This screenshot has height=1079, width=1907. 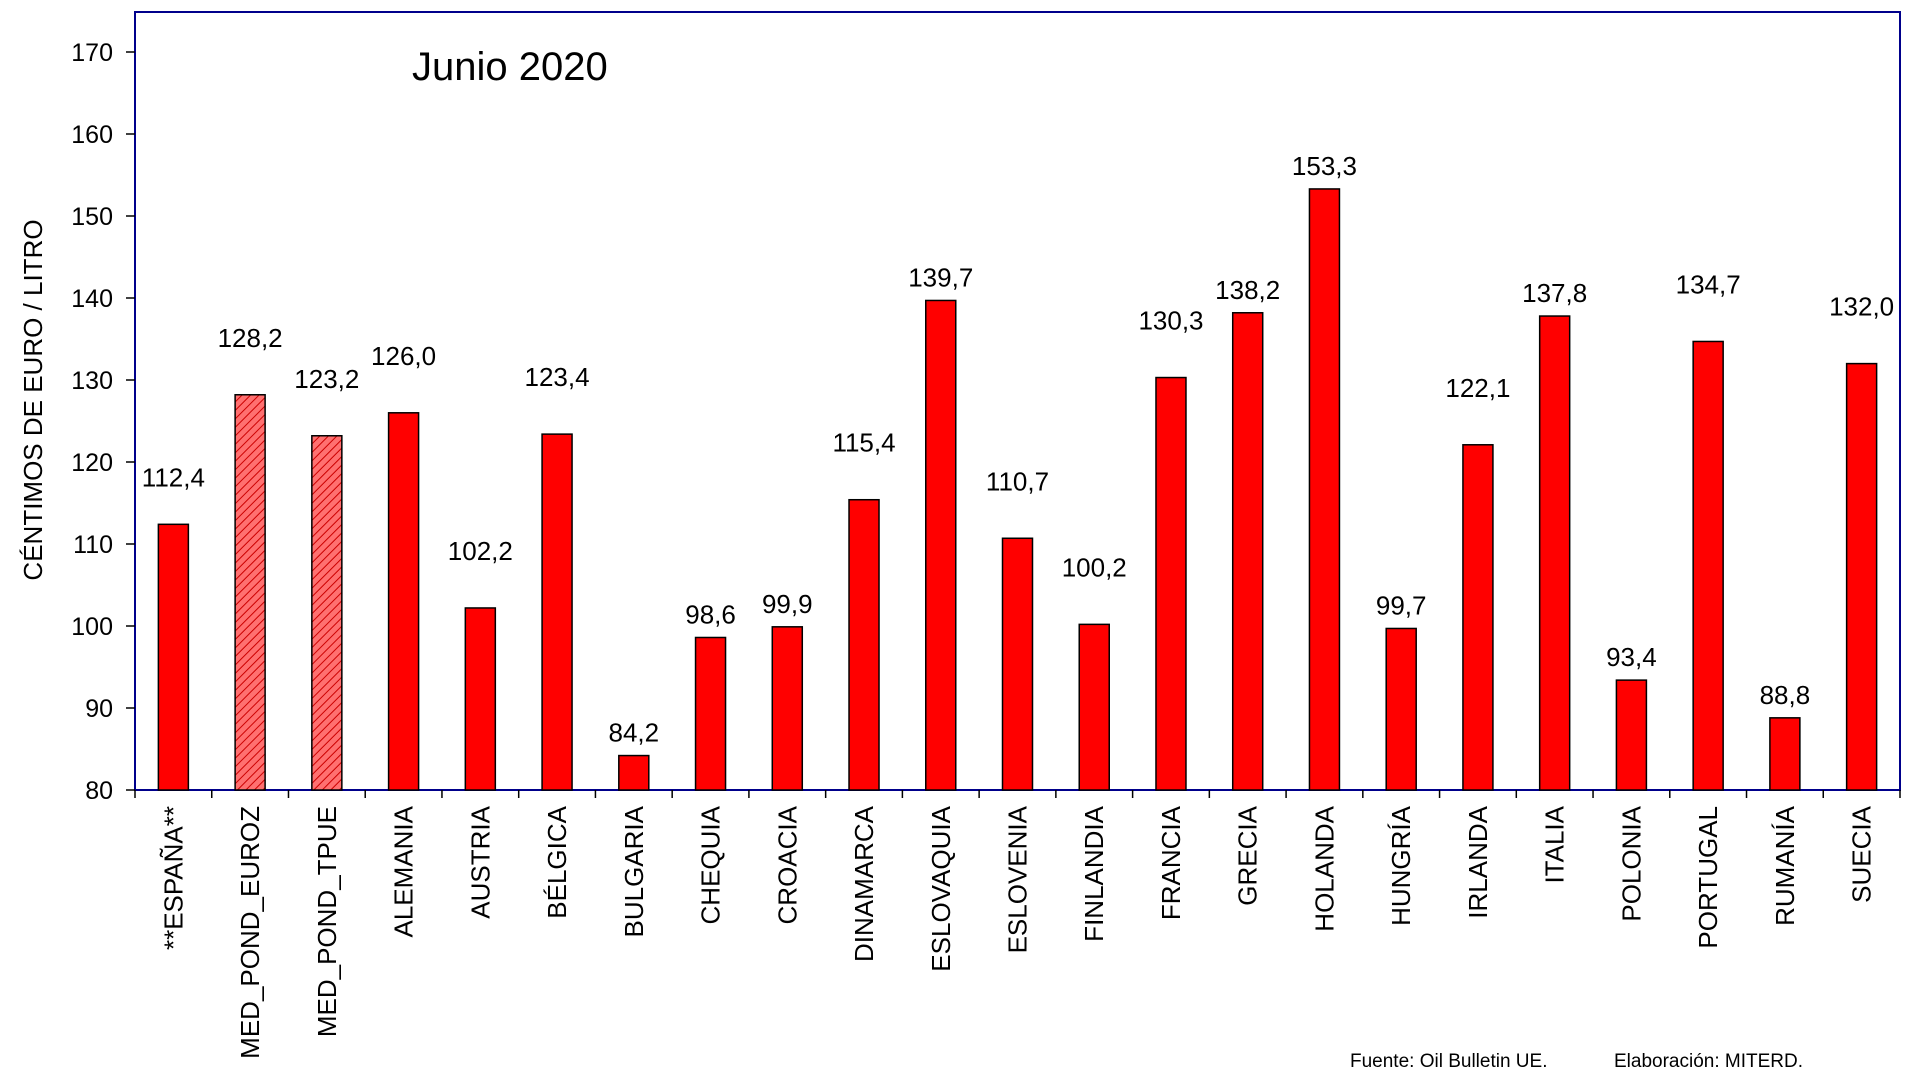 What do you see at coordinates (480, 861) in the screenshot?
I see `x-category-label: AUSTRIA` at bounding box center [480, 861].